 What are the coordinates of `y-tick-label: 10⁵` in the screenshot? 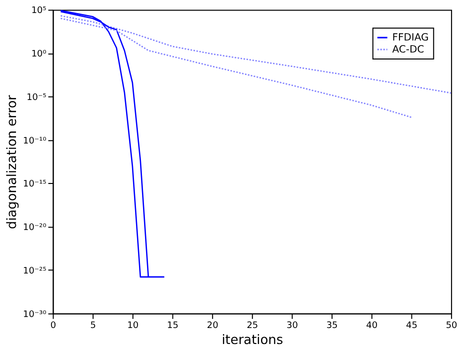 It's located at (39, 11).